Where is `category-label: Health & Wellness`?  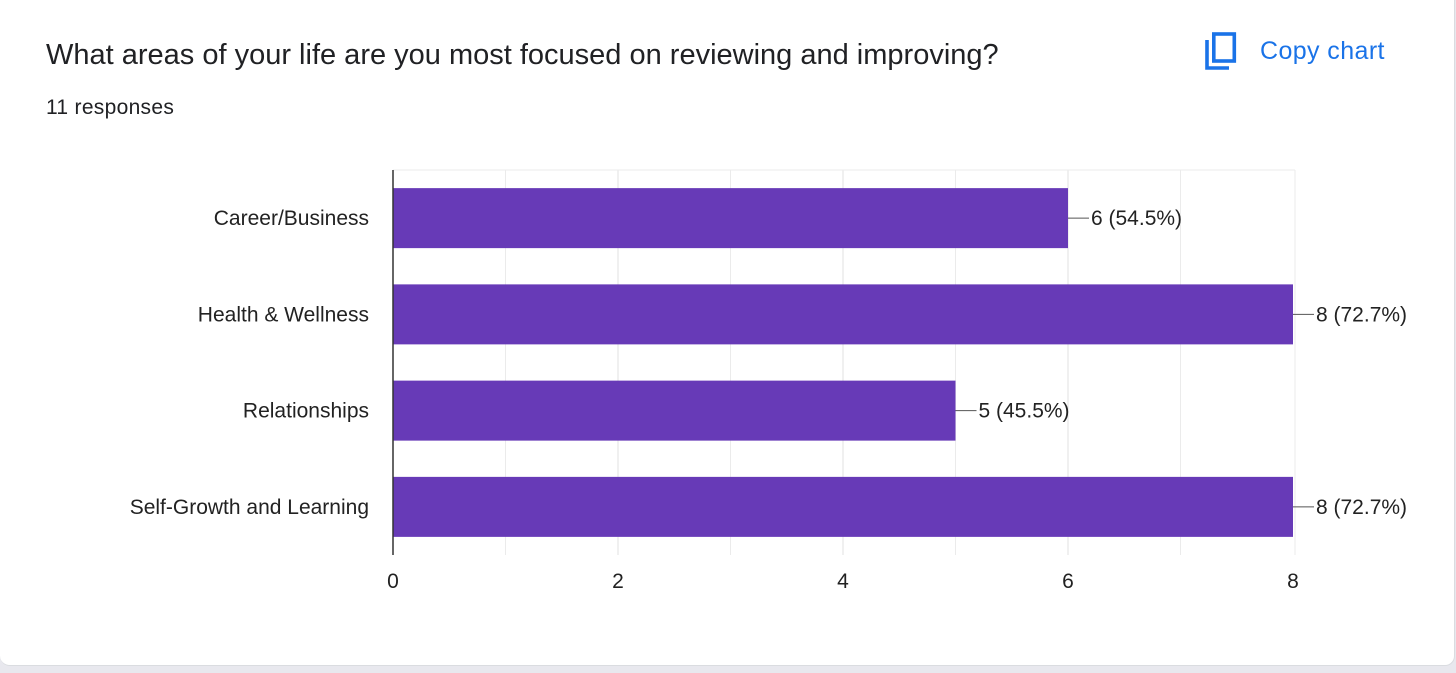
category-label: Health & Wellness is located at coordinates (283, 314).